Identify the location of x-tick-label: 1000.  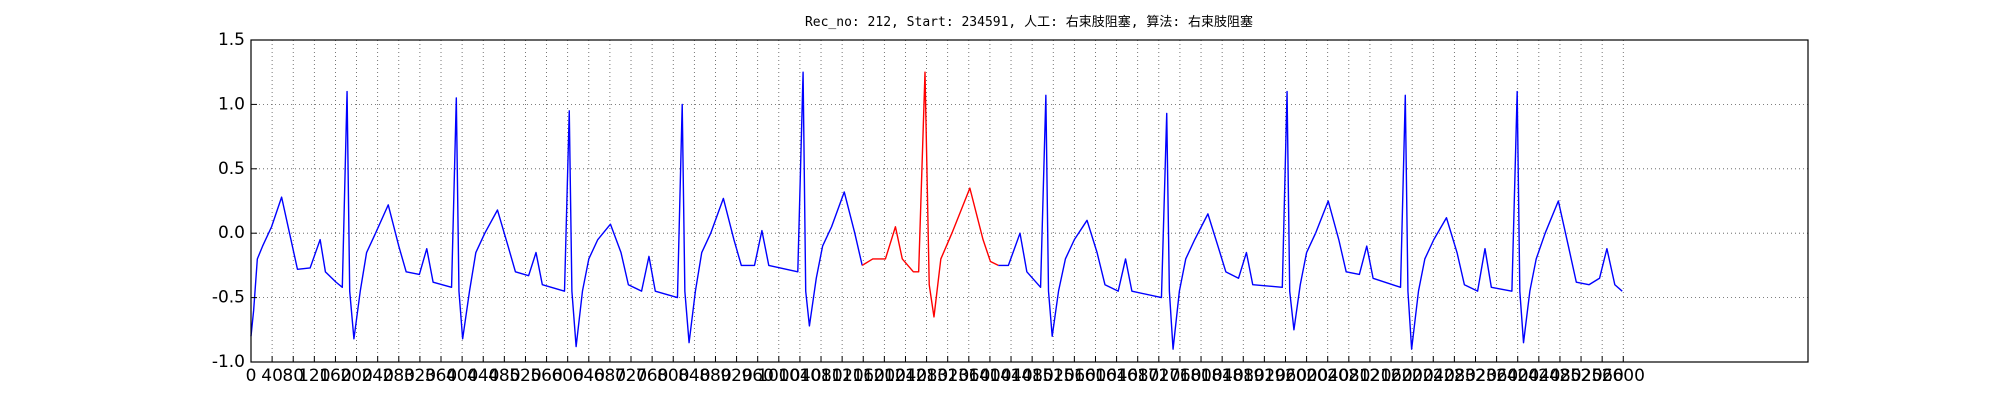
(778, 376).